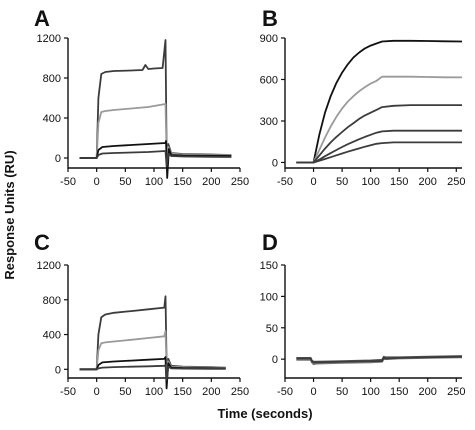  I want to click on y-tick-label: 300, so click(269, 122).